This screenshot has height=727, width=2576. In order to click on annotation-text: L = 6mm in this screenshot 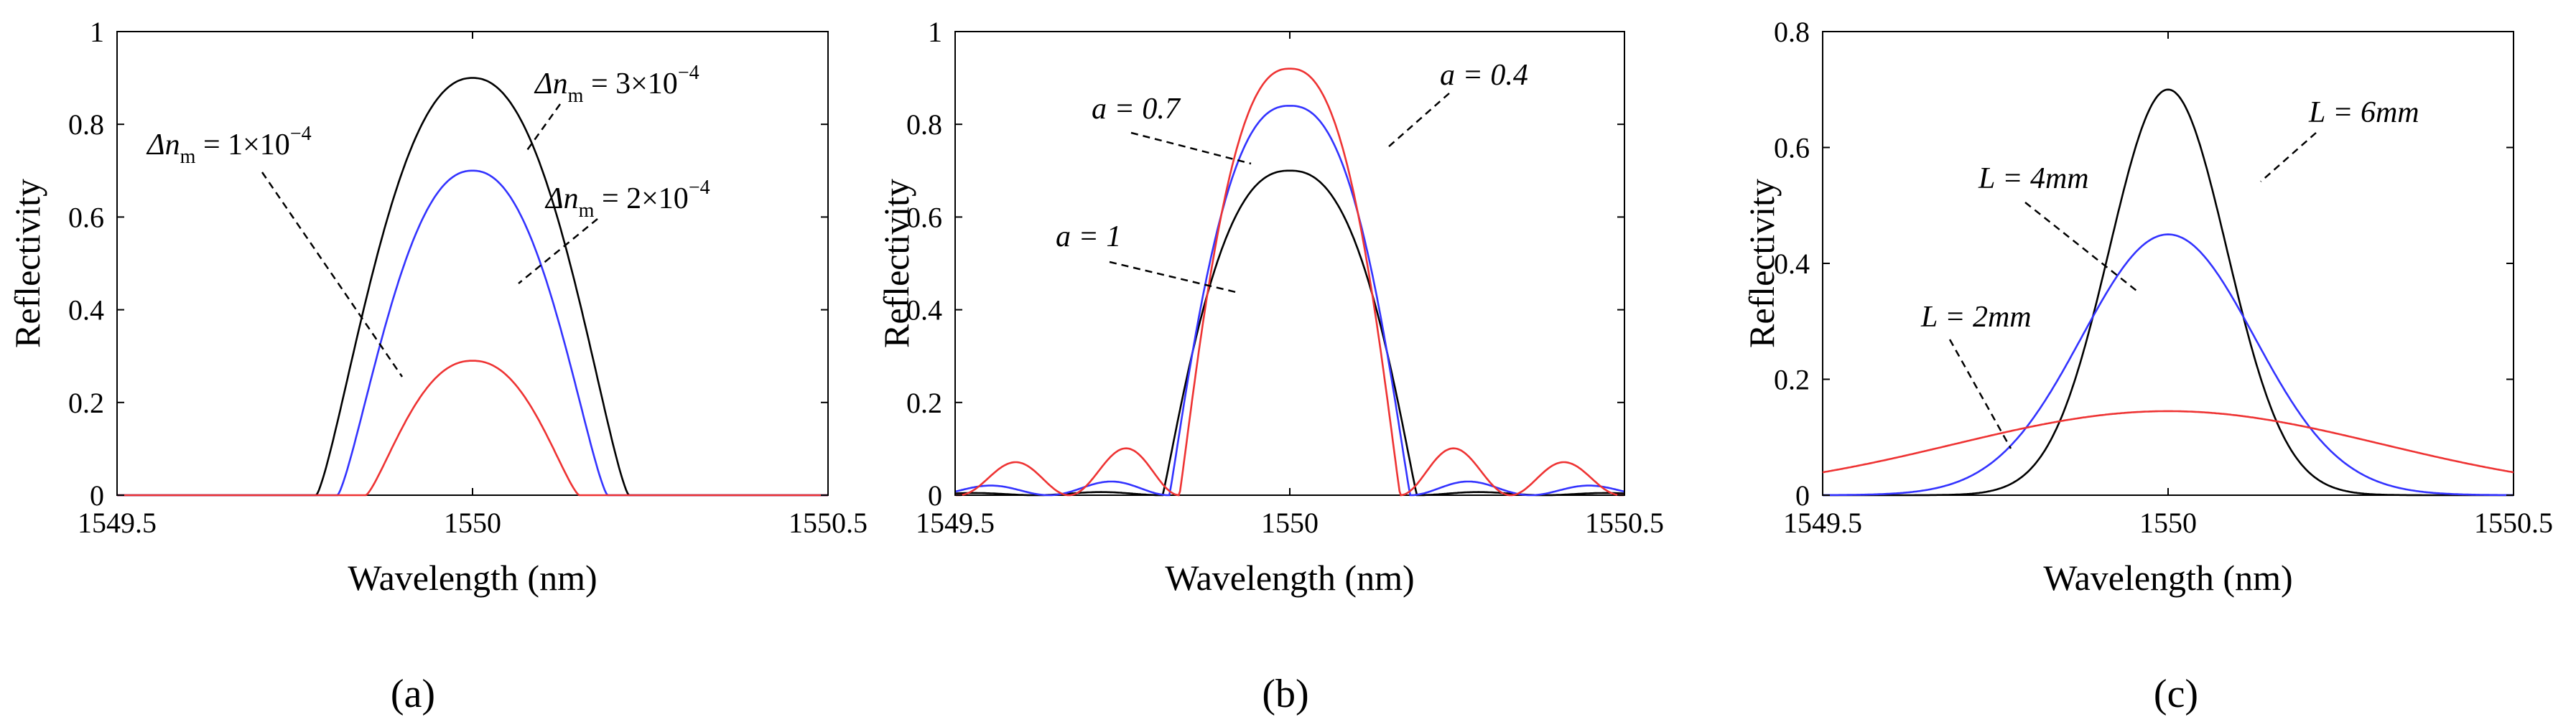, I will do `click(2363, 112)`.